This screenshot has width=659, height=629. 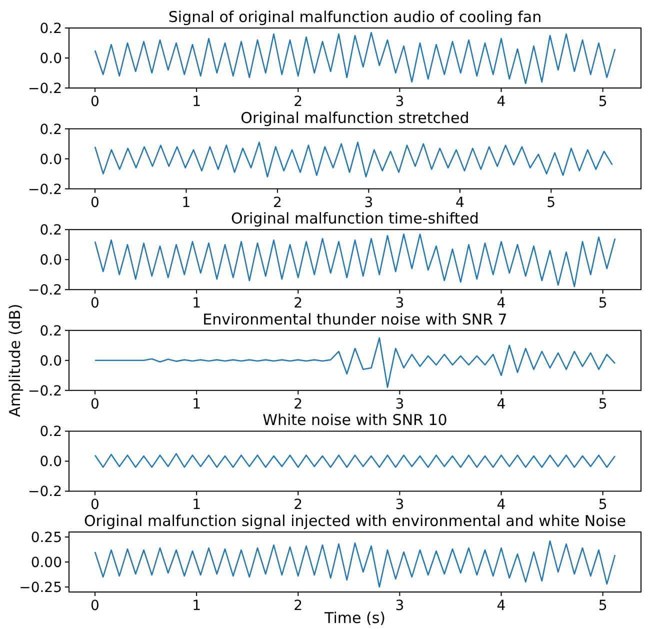 I want to click on x-axis-title: Time (s), so click(x=355, y=618).